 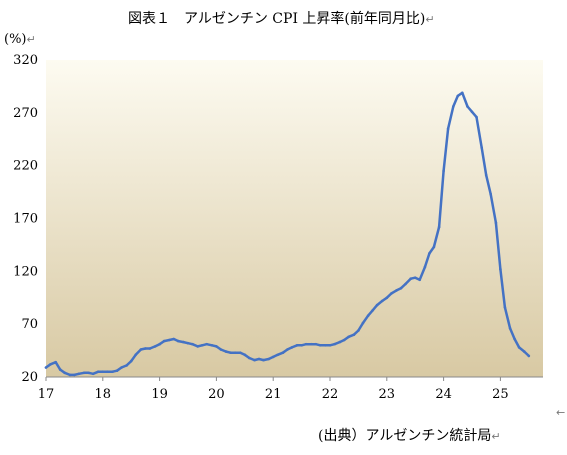 What do you see at coordinates (25, 113) in the screenshot?
I see `y-tick-label: 270` at bounding box center [25, 113].